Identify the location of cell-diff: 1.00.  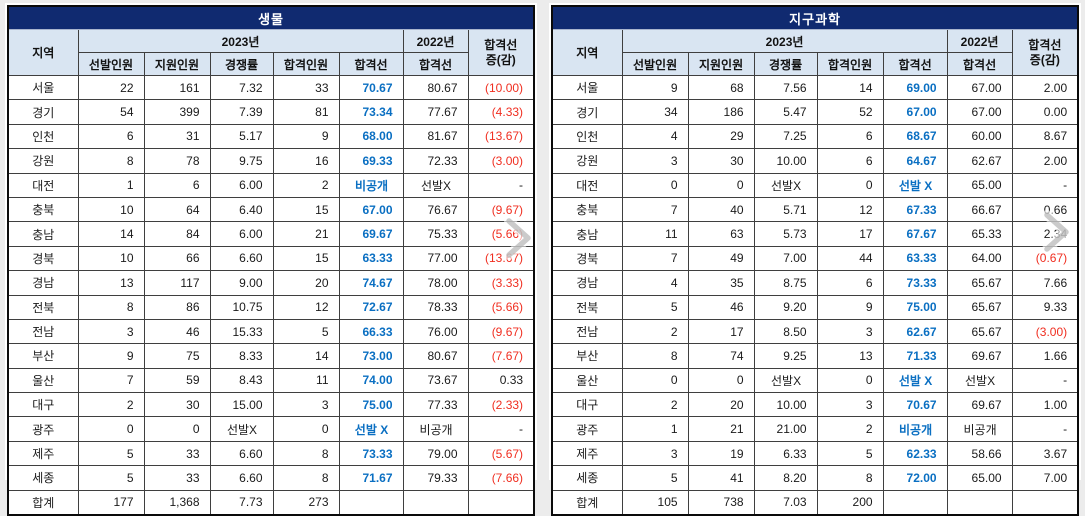
(1045, 405).